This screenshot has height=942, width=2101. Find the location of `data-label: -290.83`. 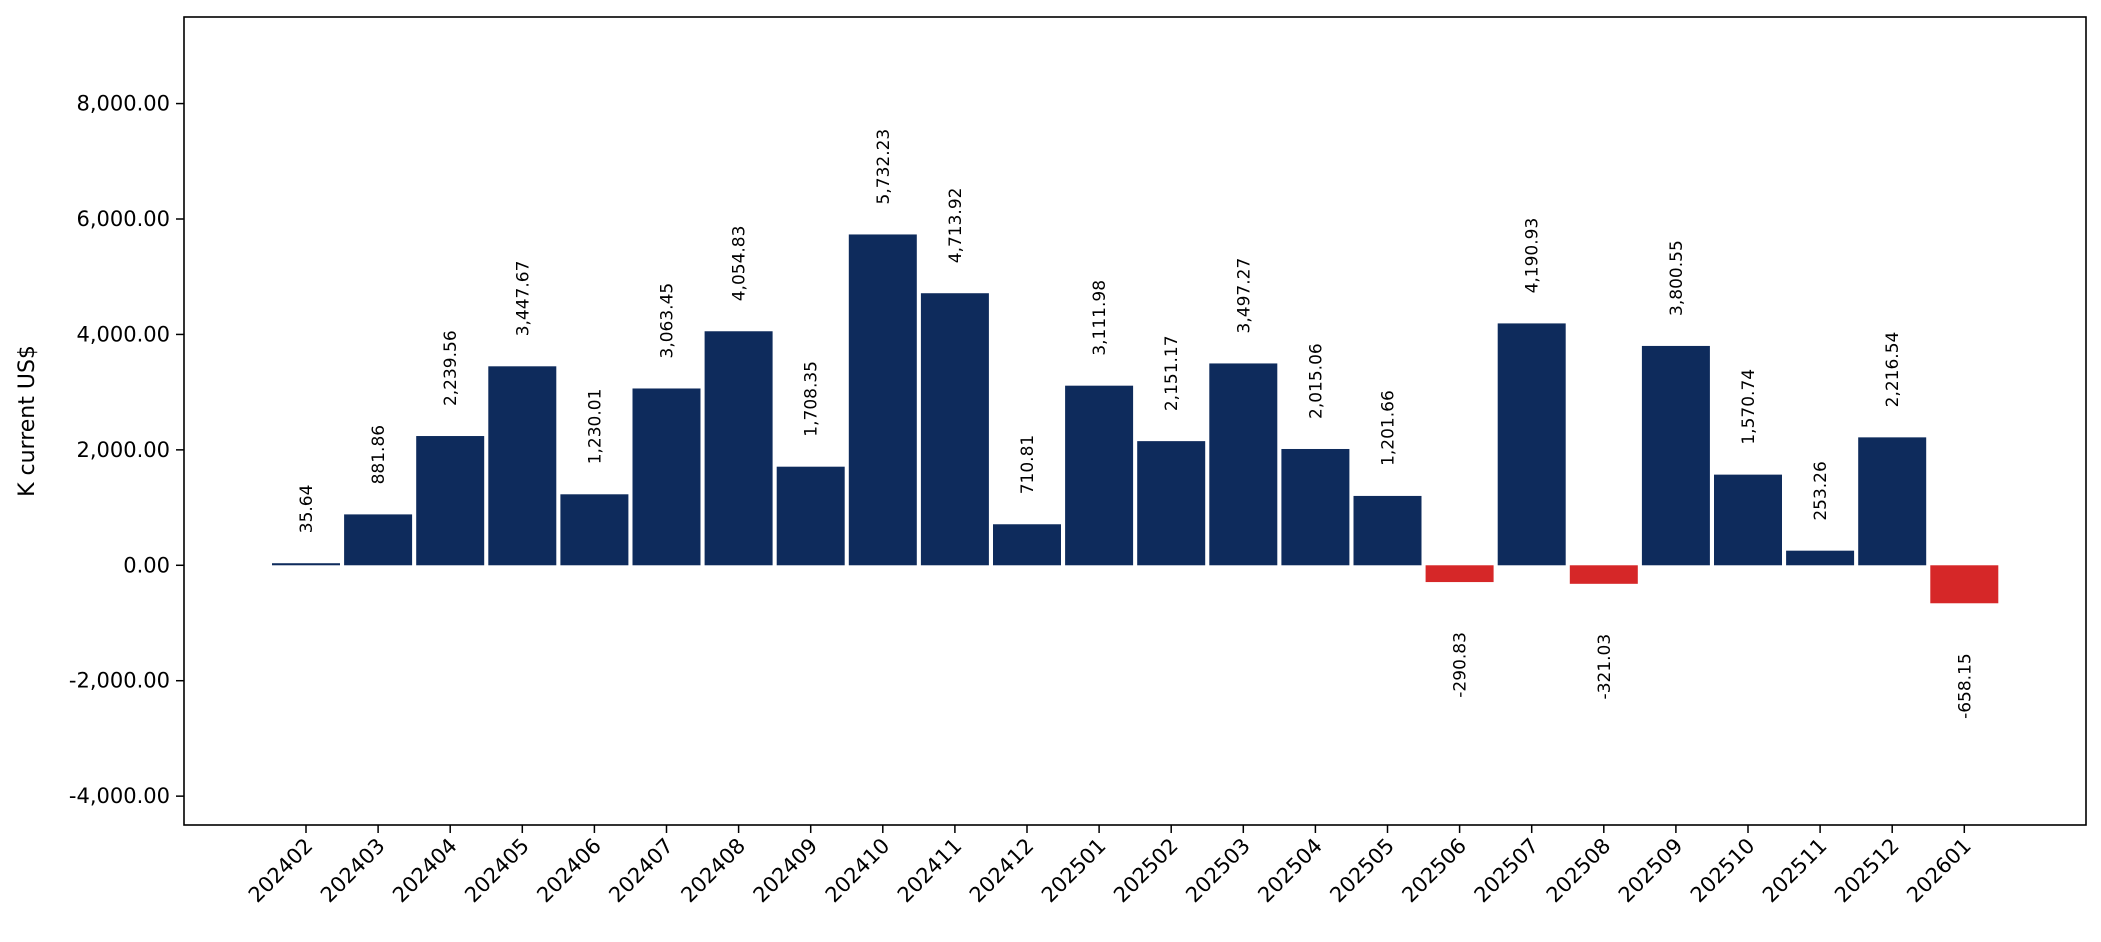

data-label: -290.83 is located at coordinates (1461, 665).